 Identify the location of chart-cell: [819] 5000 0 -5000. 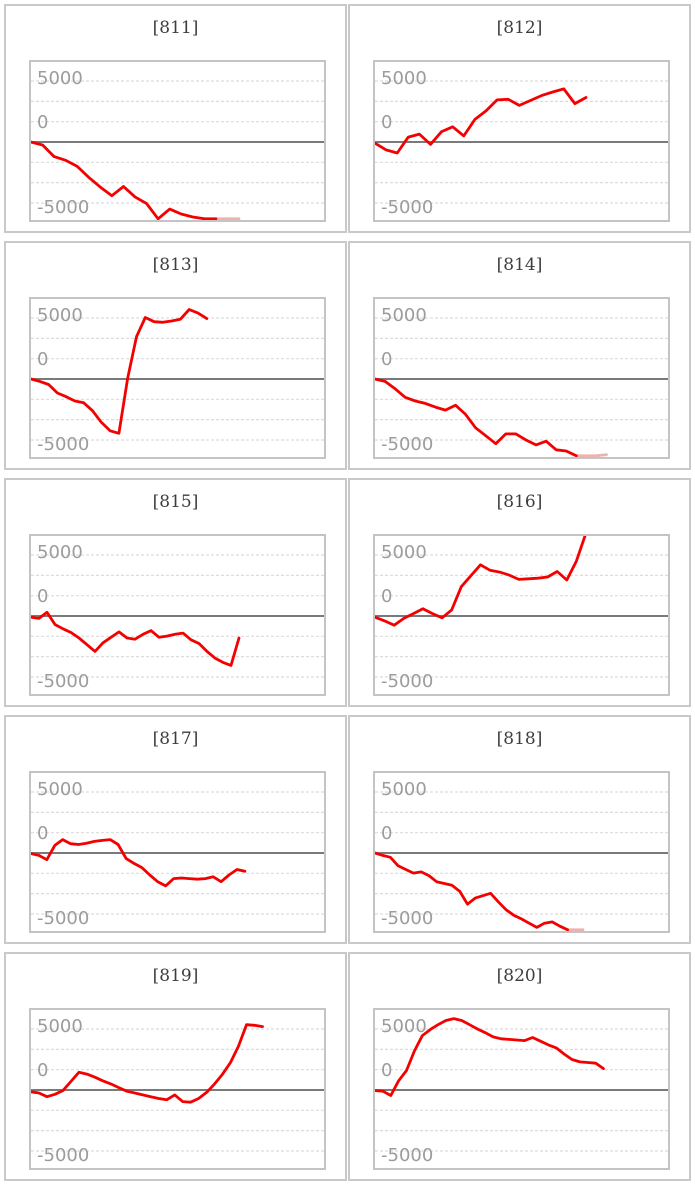
(175, 1066).